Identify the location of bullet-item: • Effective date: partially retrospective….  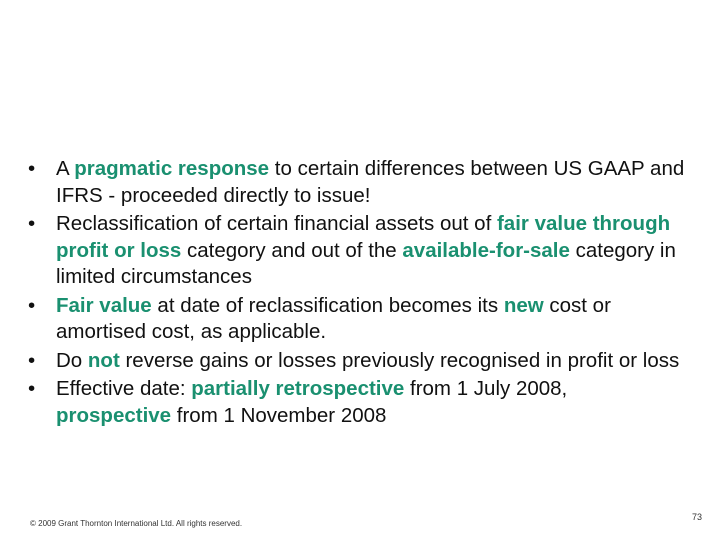
(356, 402).